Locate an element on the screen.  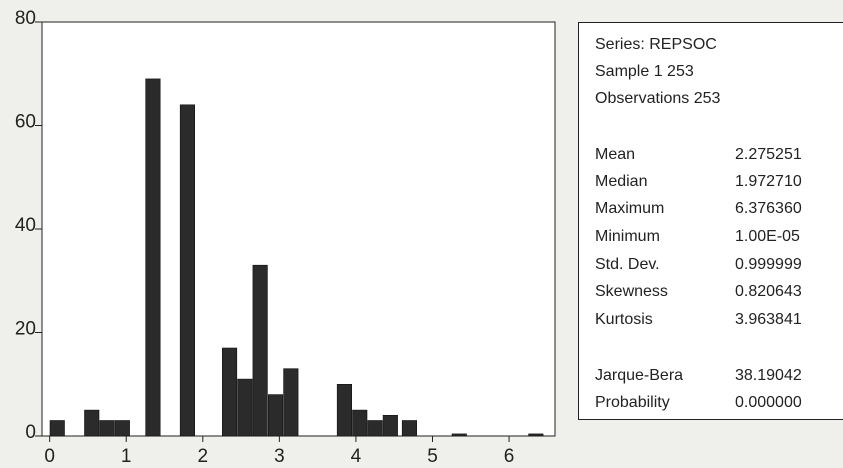
stat-label: Minimum is located at coordinates (627, 236).